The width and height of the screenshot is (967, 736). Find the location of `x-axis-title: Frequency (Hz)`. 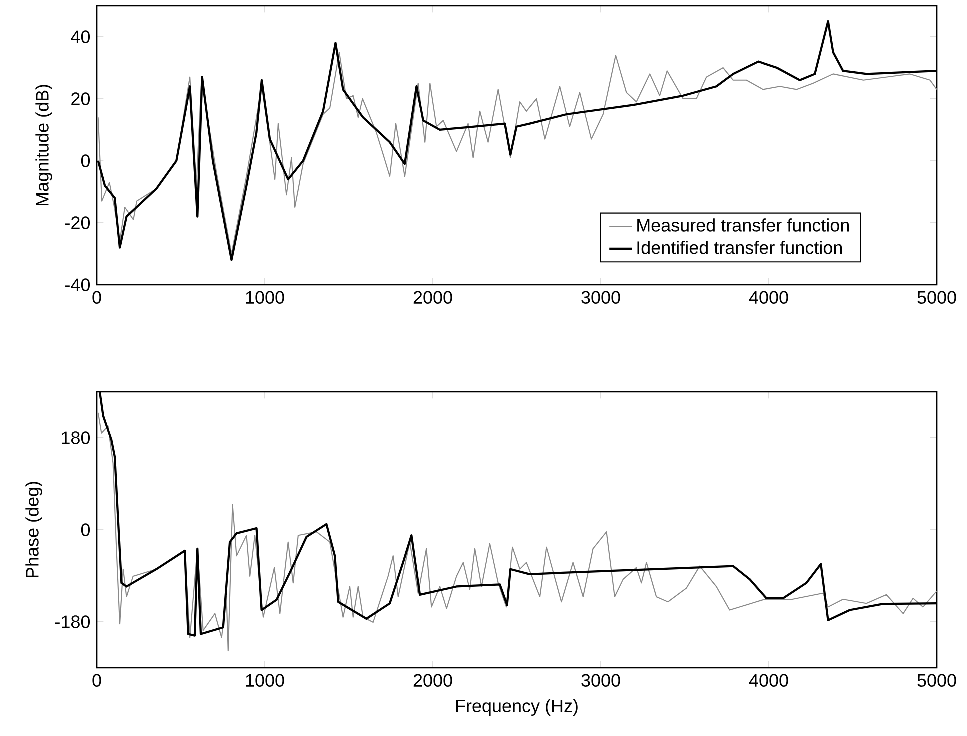

x-axis-title: Frequency (Hz) is located at coordinates (517, 707).